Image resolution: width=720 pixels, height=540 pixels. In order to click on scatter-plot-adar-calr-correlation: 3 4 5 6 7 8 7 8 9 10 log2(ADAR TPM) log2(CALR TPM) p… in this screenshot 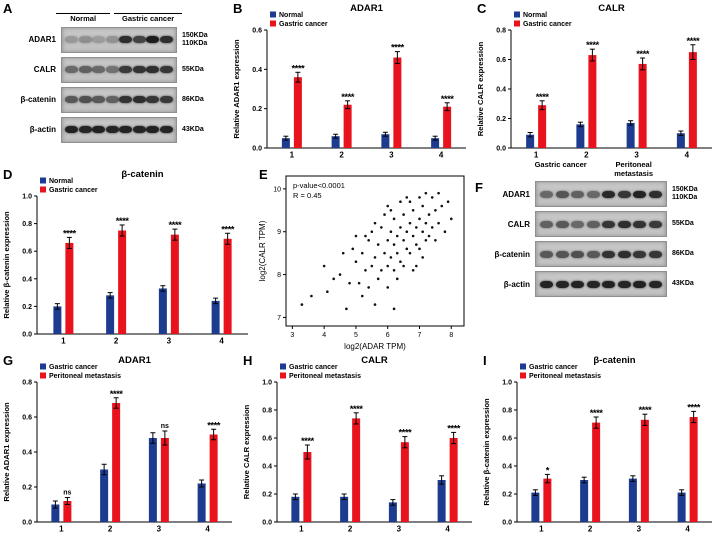, I will do `click(361, 263)`.